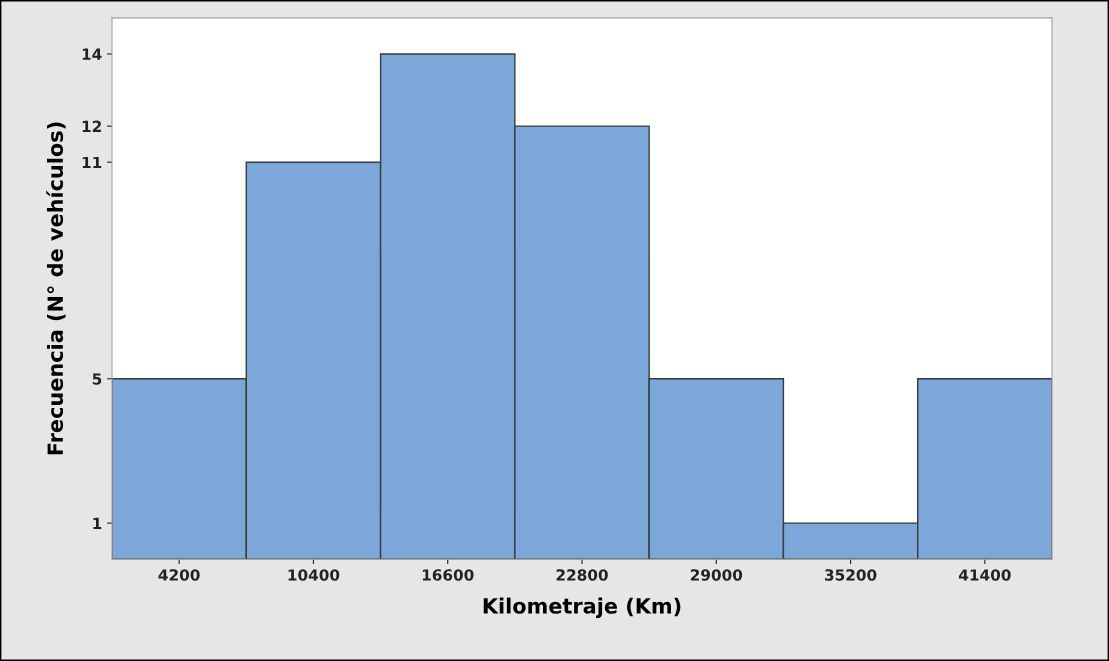 The image size is (1109, 661). What do you see at coordinates (582, 575) in the screenshot?
I see `x-tick-label: 22800` at bounding box center [582, 575].